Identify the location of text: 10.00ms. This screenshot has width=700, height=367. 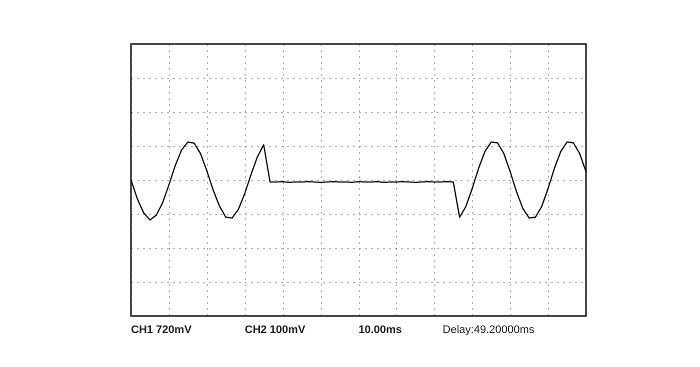
(380, 330).